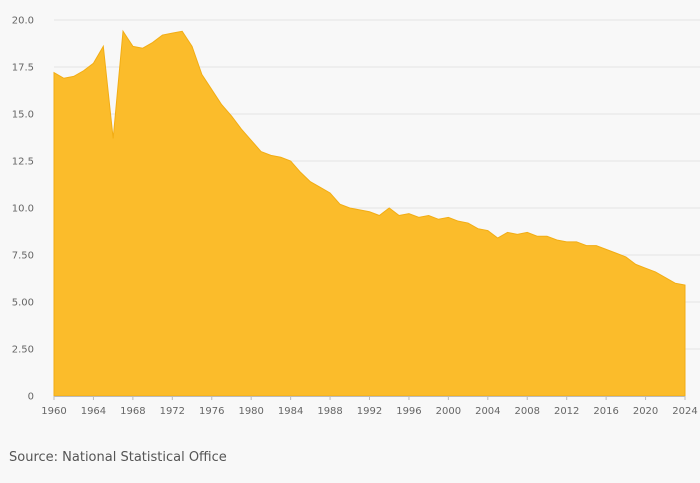 The height and width of the screenshot is (483, 700). I want to click on x-tick-label-1992: 1992, so click(369, 411).